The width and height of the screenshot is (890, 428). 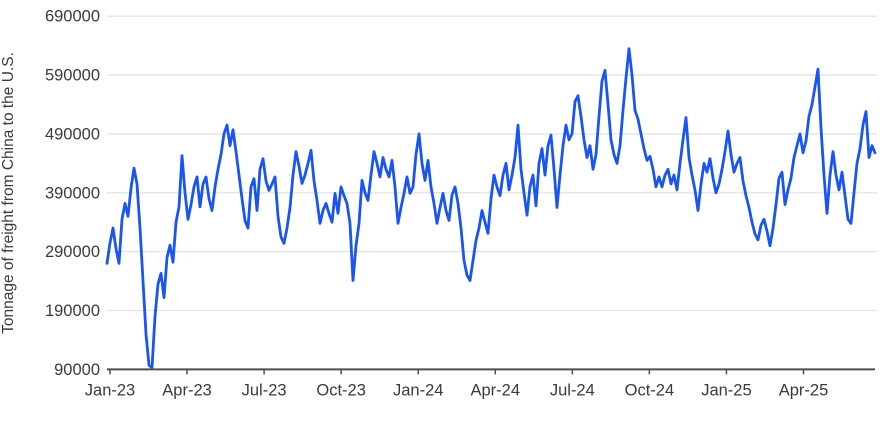 I want to click on y-tick-label: 690000, so click(x=72, y=17).